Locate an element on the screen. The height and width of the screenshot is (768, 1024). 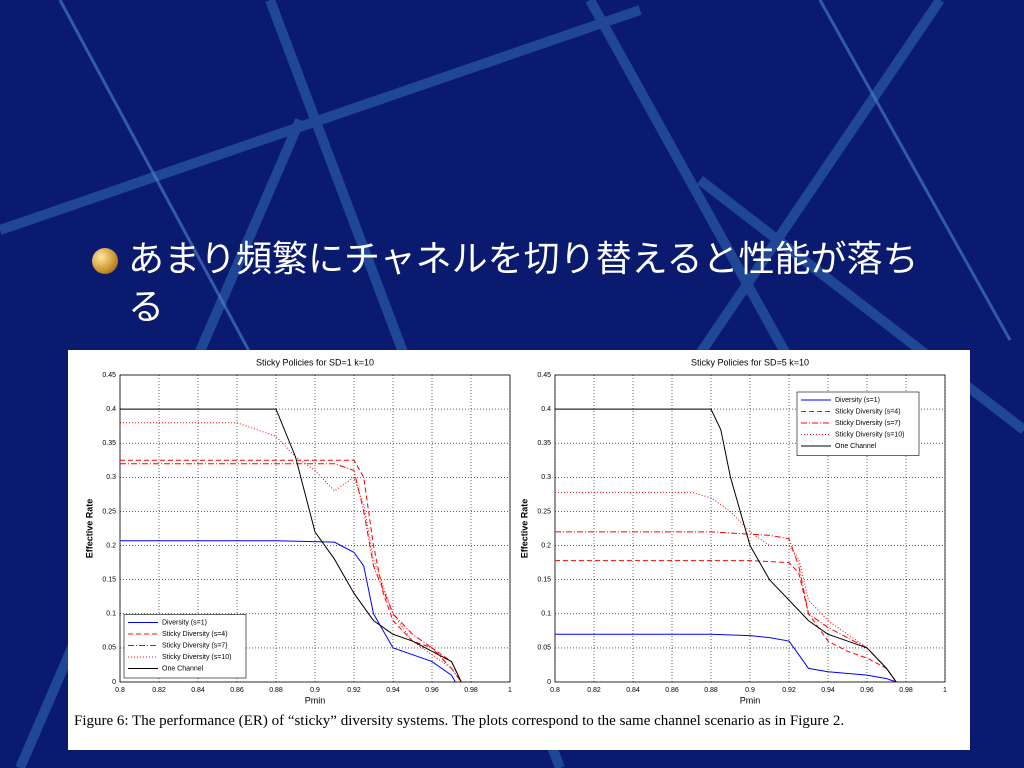
bullet-item: あまり頻繁にチャネルを切り替えると性能が落ちる is located at coordinates (512, 284).